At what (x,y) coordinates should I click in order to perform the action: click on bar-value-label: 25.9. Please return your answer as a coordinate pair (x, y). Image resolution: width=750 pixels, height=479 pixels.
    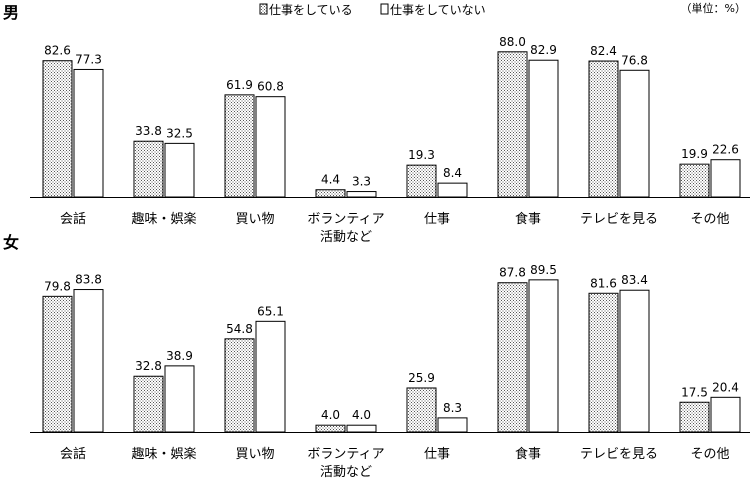
    Looking at the image, I should click on (421, 378).